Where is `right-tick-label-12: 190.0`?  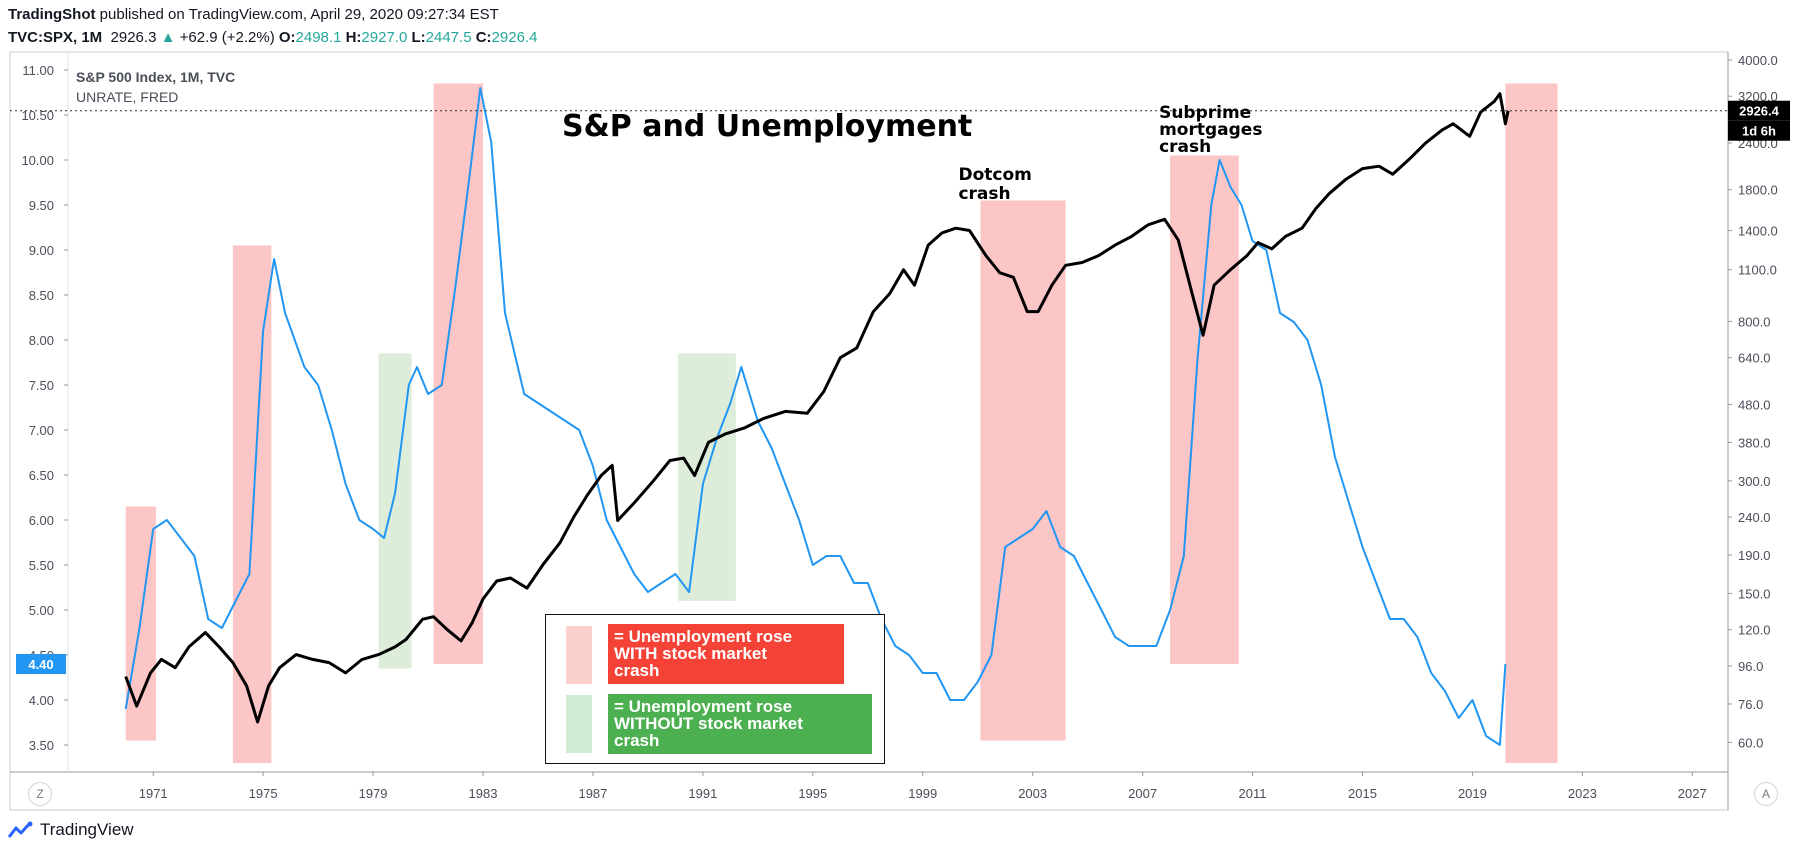
right-tick-label-12: 190.0 is located at coordinates (1754, 555).